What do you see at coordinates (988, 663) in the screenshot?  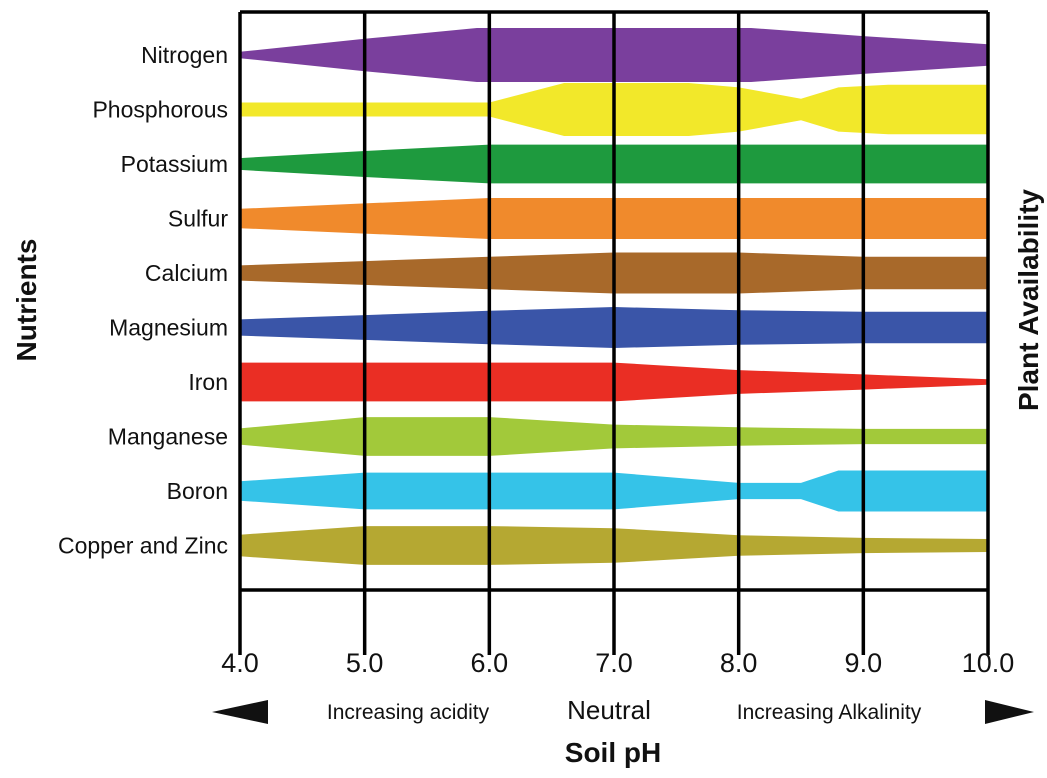 I see `x-tick-label: 10.0` at bounding box center [988, 663].